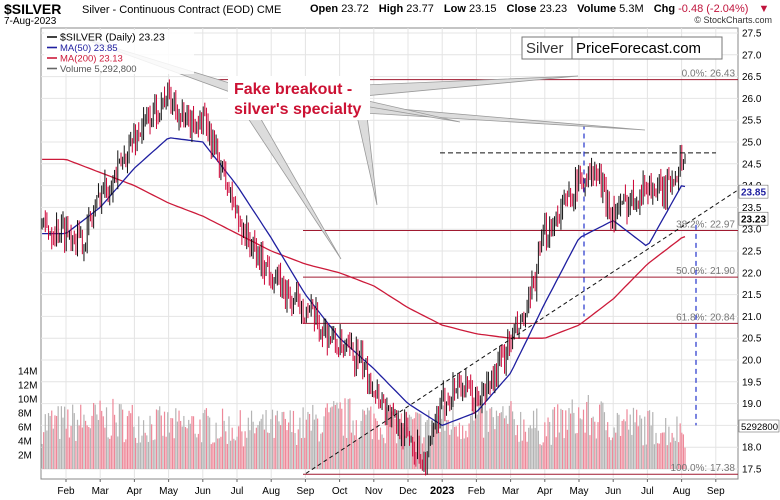  I want to click on y-tick-label: 19.0, so click(752, 404).